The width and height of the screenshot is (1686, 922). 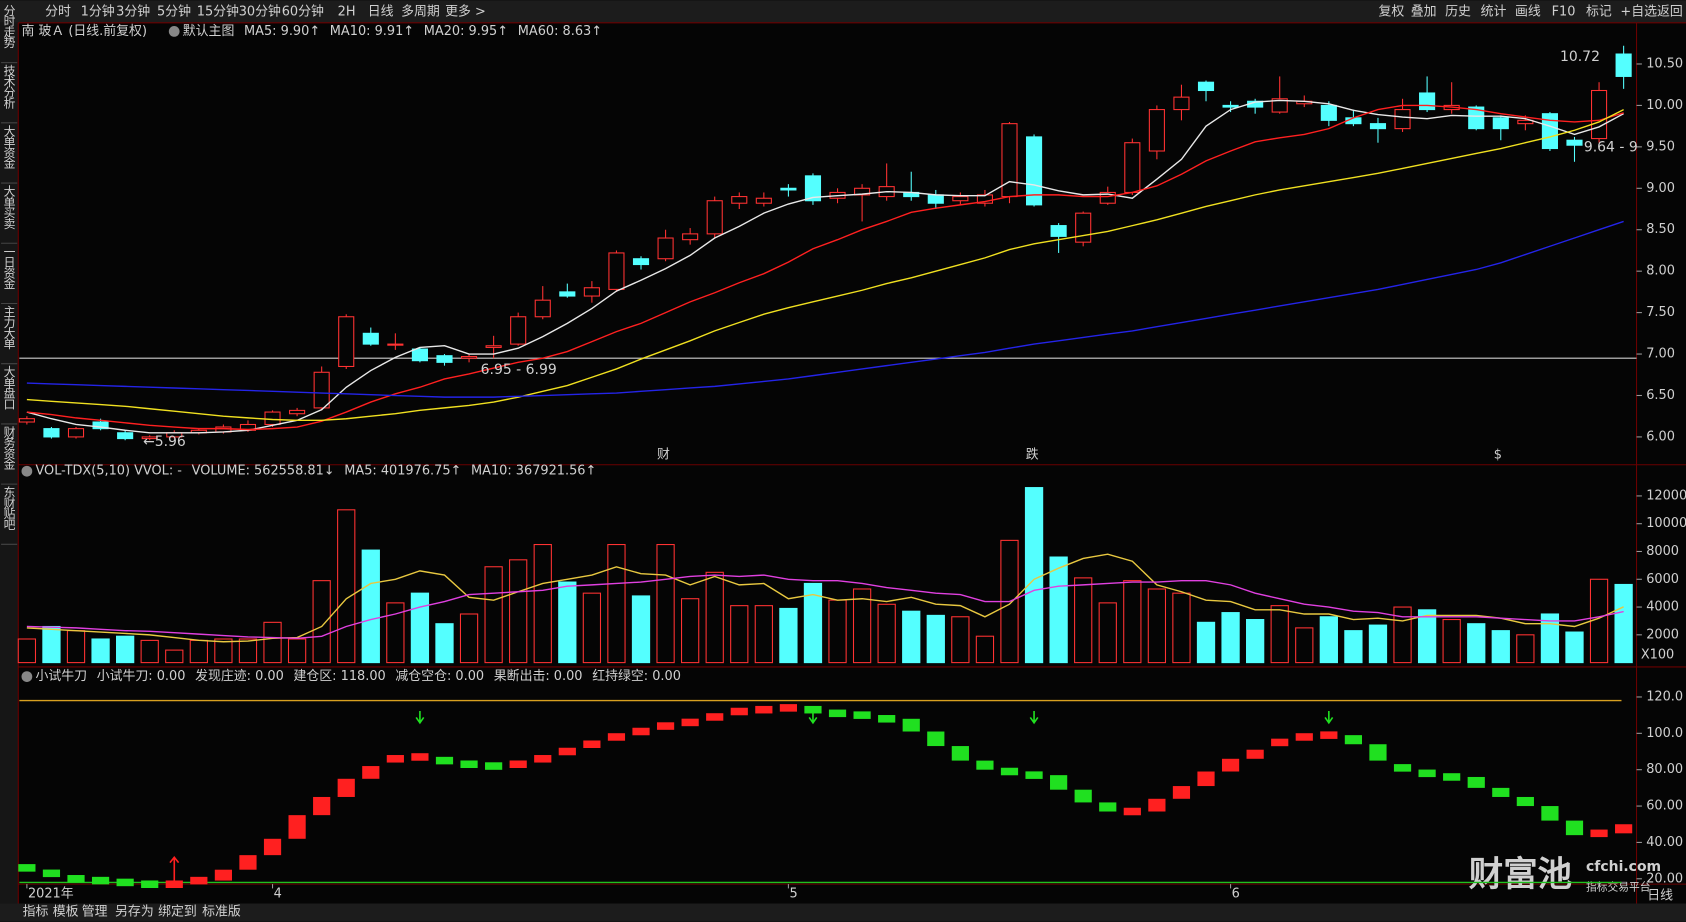 What do you see at coordinates (221, 912) in the screenshot?
I see `bottom-tab: 标准版` at bounding box center [221, 912].